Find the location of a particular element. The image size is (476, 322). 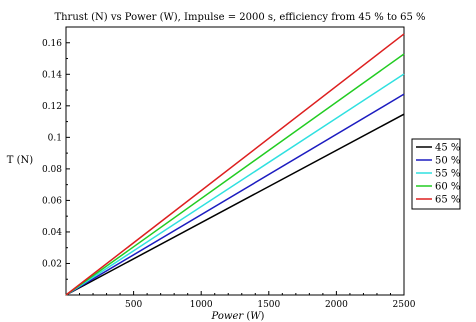

y-axis-ticks: 0.02 0.04 0.06 0.08 0.1 0.12 0.14 0.16 is located at coordinates (56, 159).